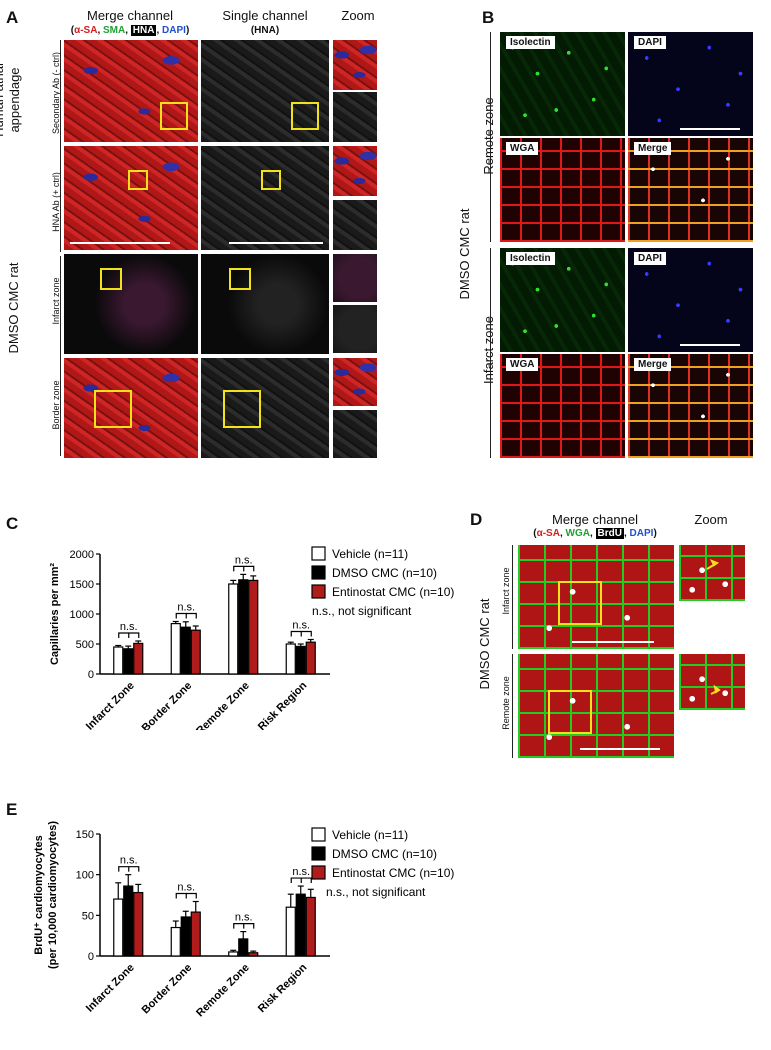 The height and width of the screenshot is (1050, 771). I want to click on panel-a-zoom-neg-merge, so click(355, 65).